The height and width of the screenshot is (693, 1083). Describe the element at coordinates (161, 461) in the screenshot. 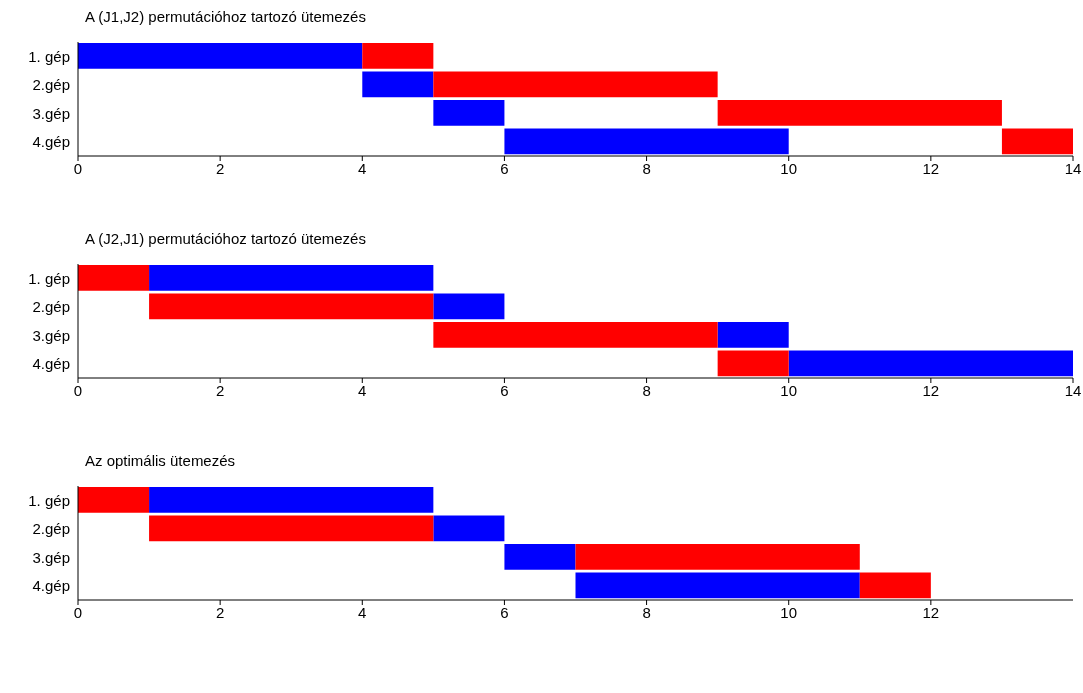

I see `chart-title: Az optimális ütemezés` at that location.